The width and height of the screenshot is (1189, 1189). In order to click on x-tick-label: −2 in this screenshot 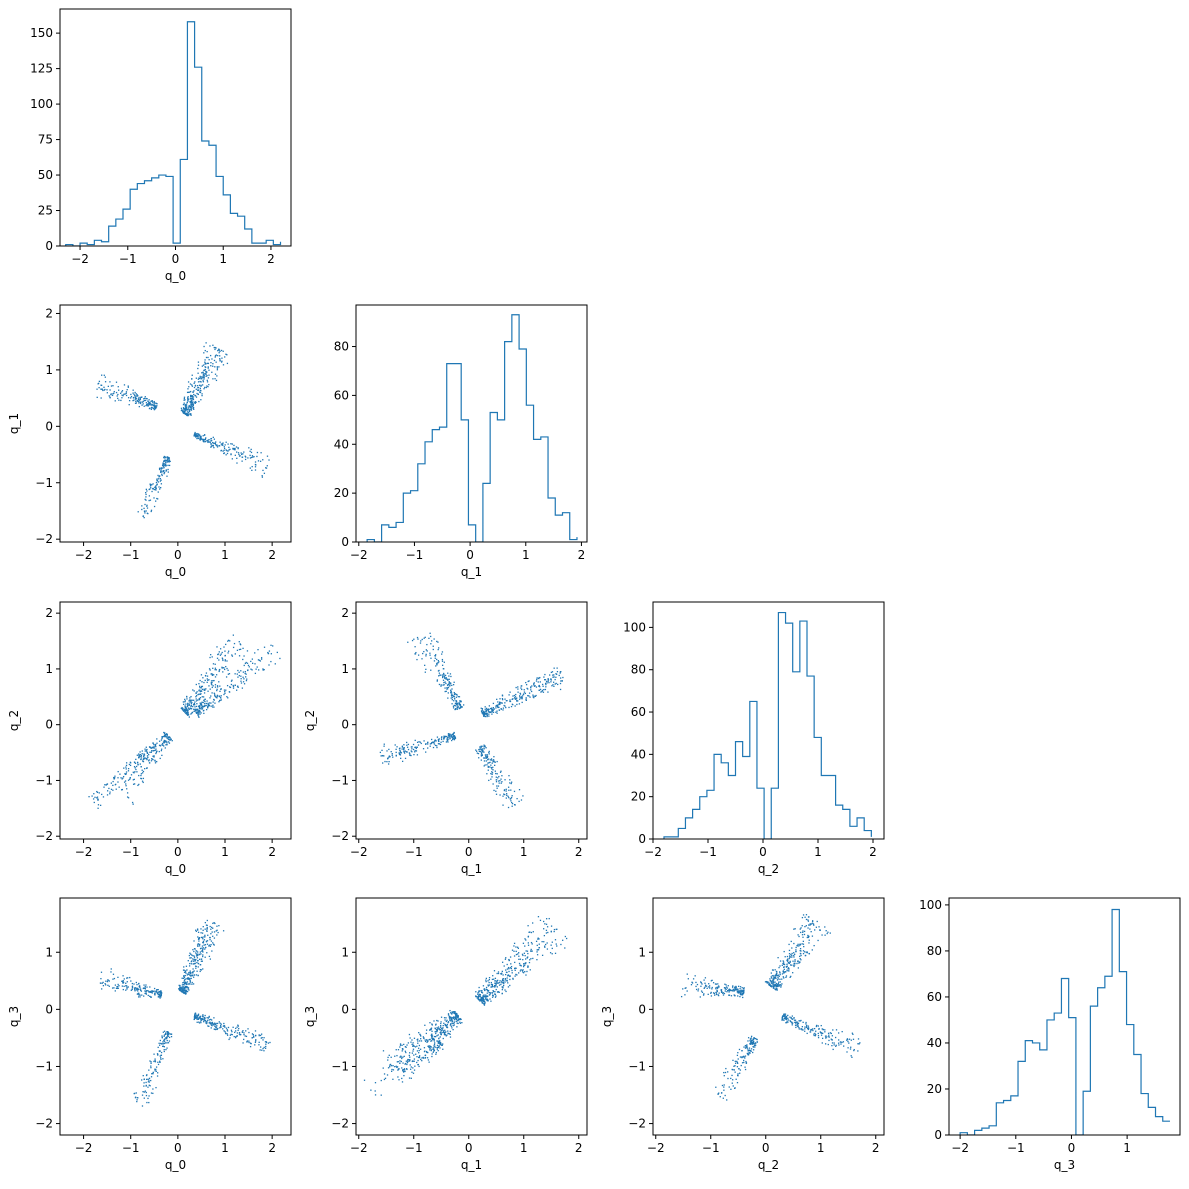, I will do `click(653, 852)`.